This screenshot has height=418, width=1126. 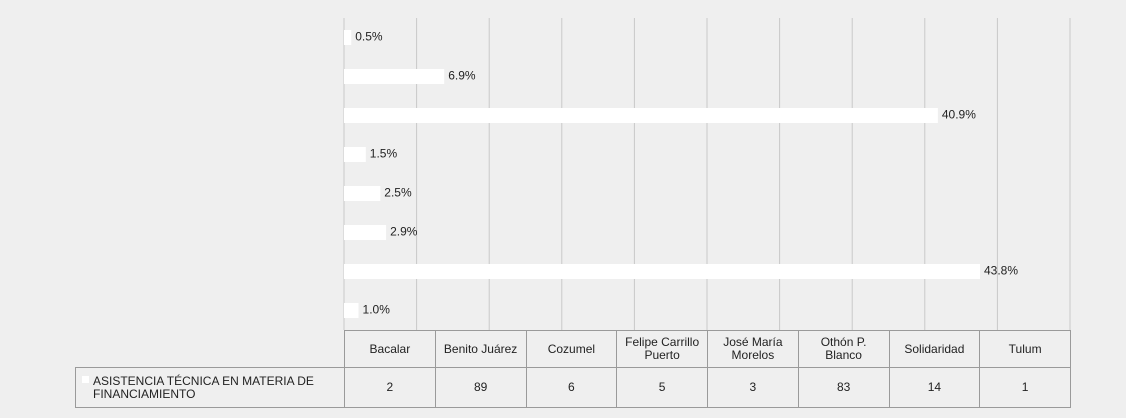 I want to click on category-header: Tulum, so click(x=1025, y=349).